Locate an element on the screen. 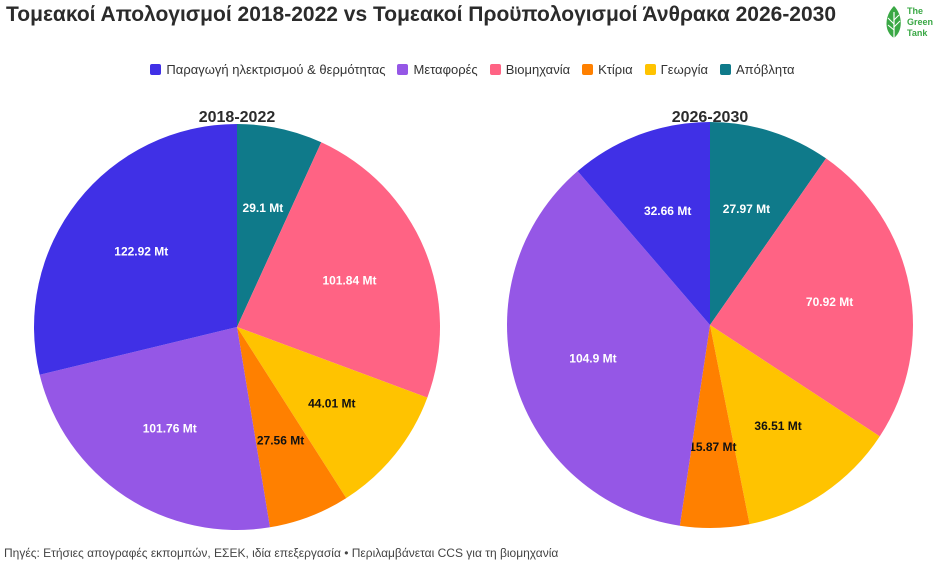  pie1-slice-industry is located at coordinates (338, 270).